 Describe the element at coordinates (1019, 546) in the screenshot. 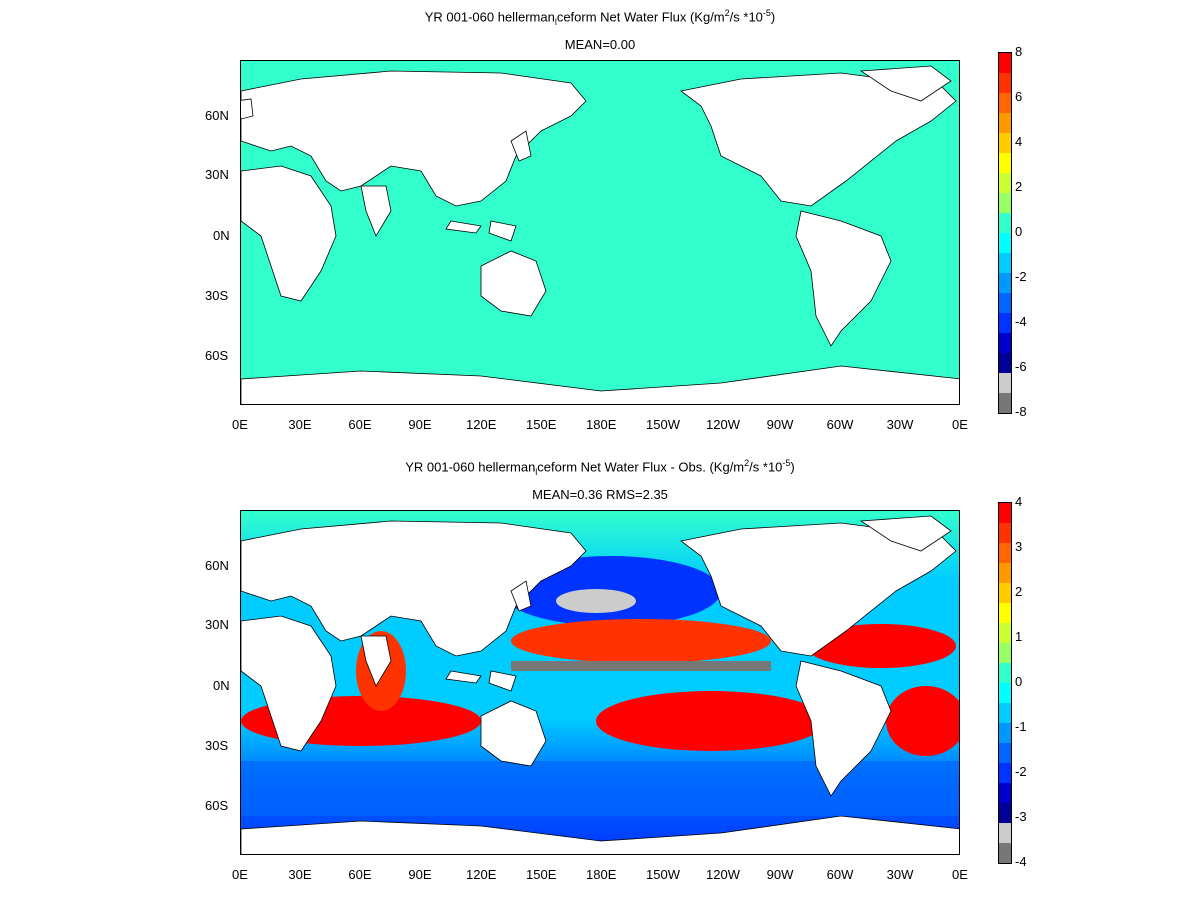

I see `colorbar-label: 3` at that location.